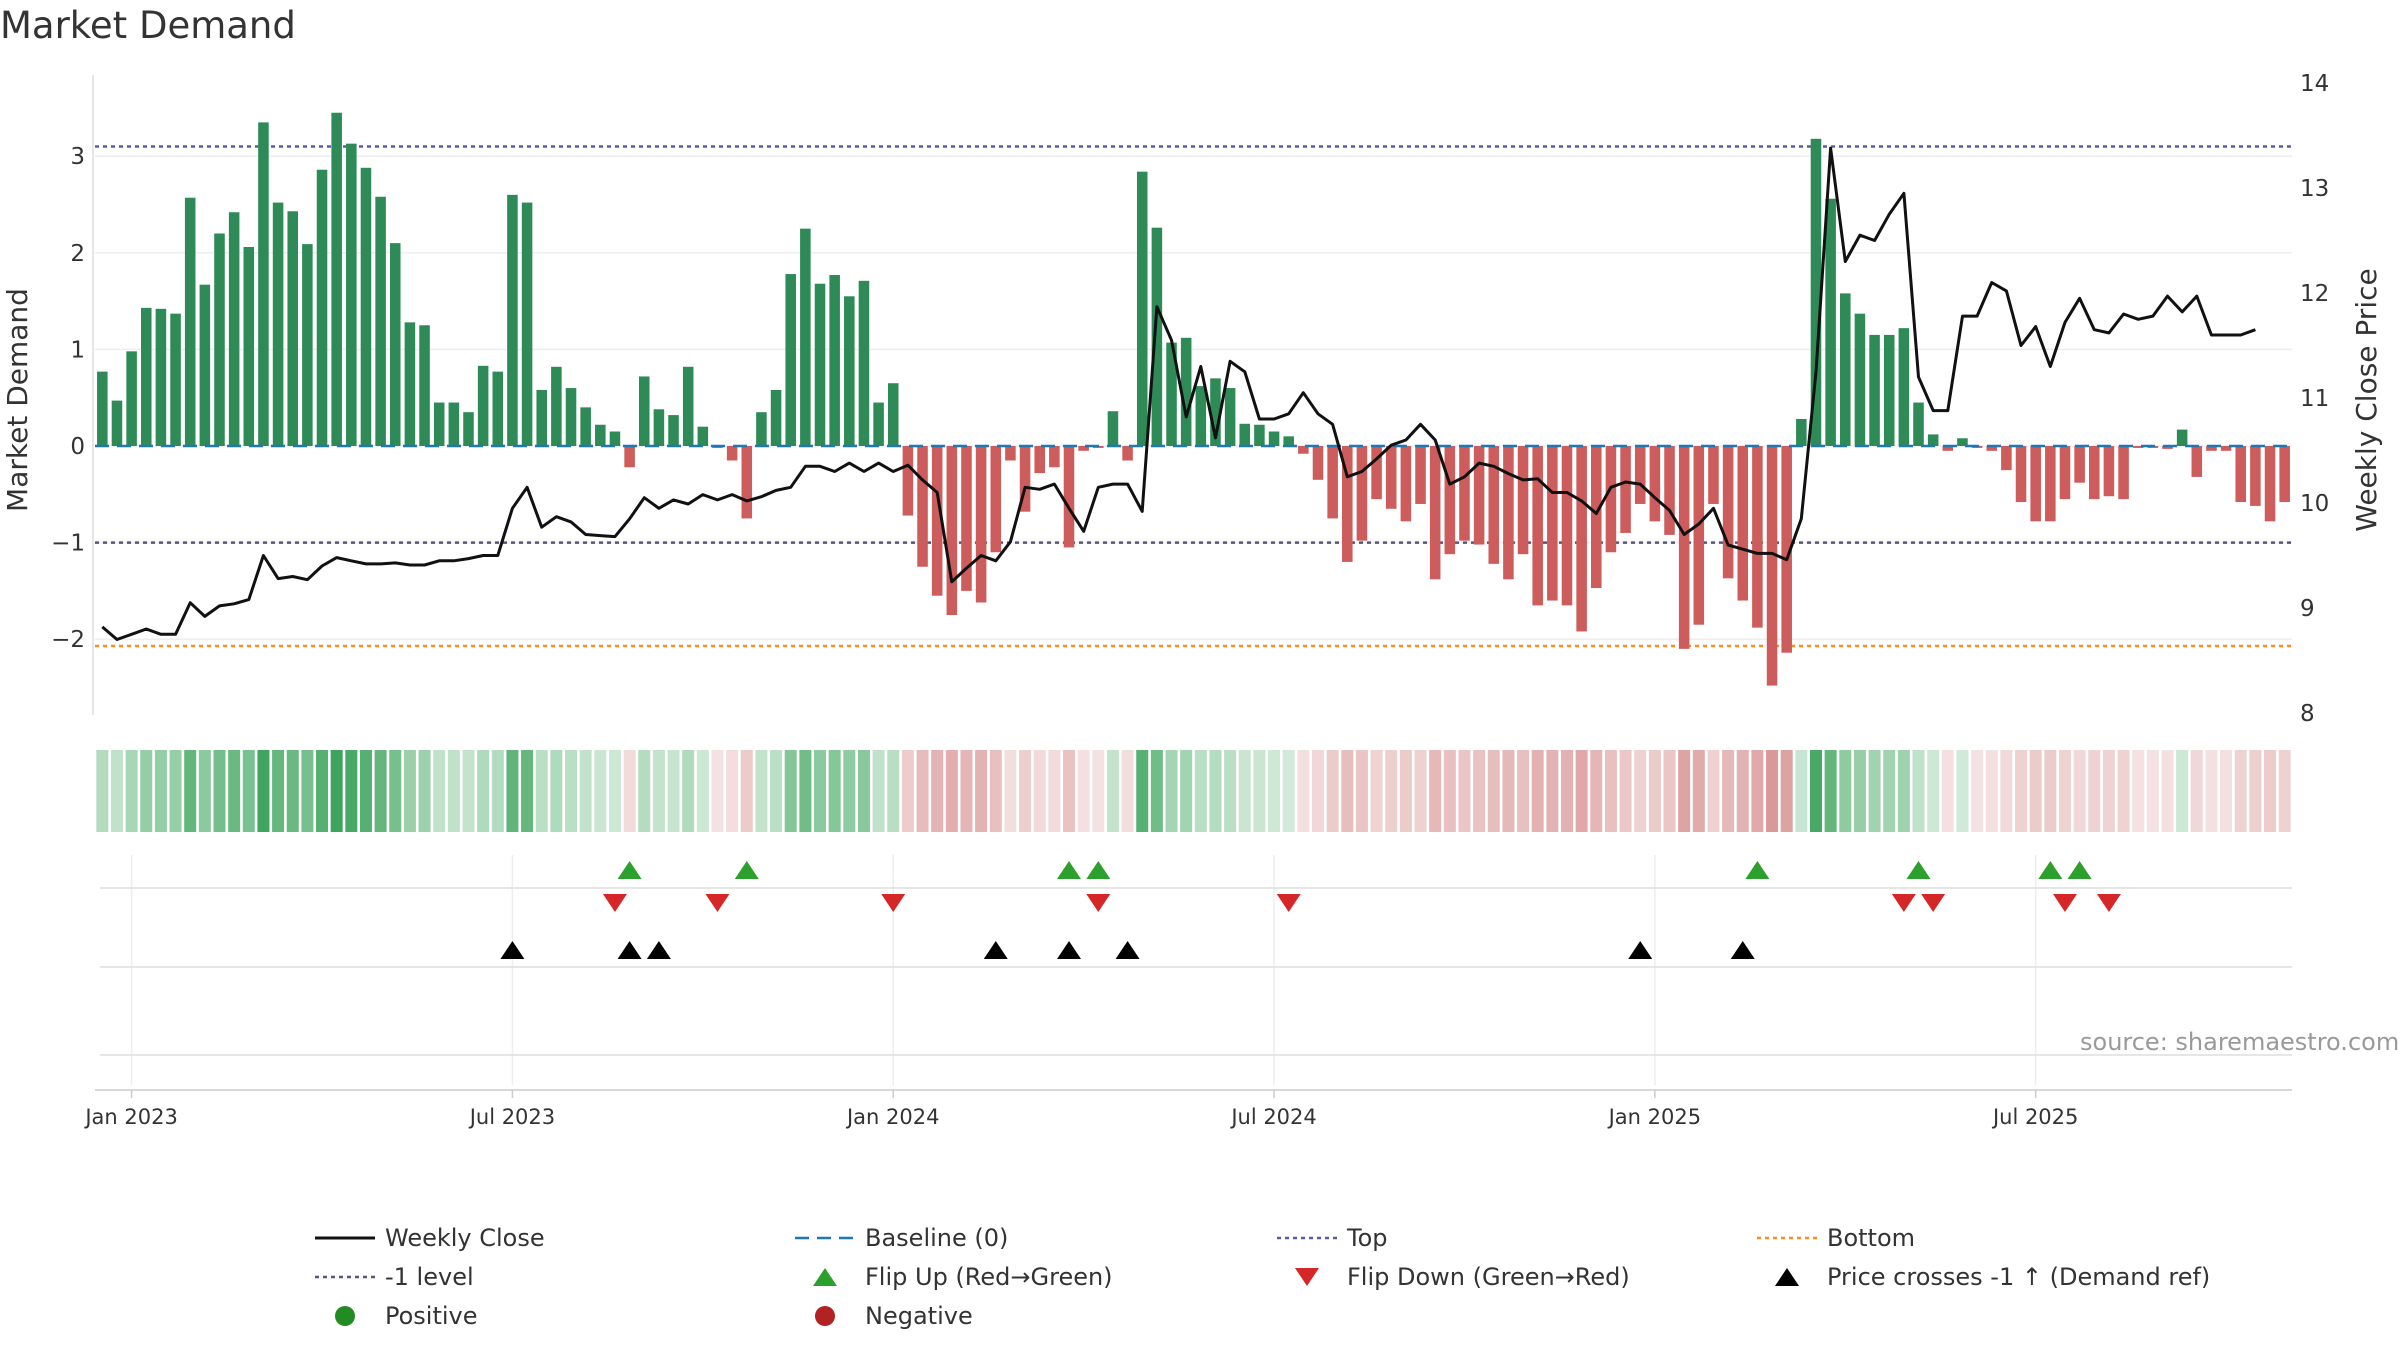 This screenshot has height=1354, width=2400. I want to click on legend-label: Flip Down (Green→Red), so click(1488, 1277).